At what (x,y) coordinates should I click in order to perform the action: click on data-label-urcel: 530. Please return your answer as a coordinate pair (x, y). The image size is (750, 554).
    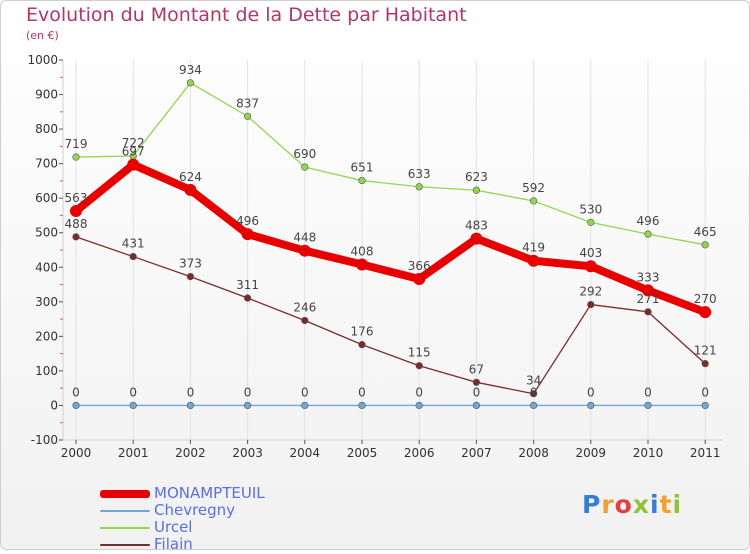
    Looking at the image, I should click on (590, 209).